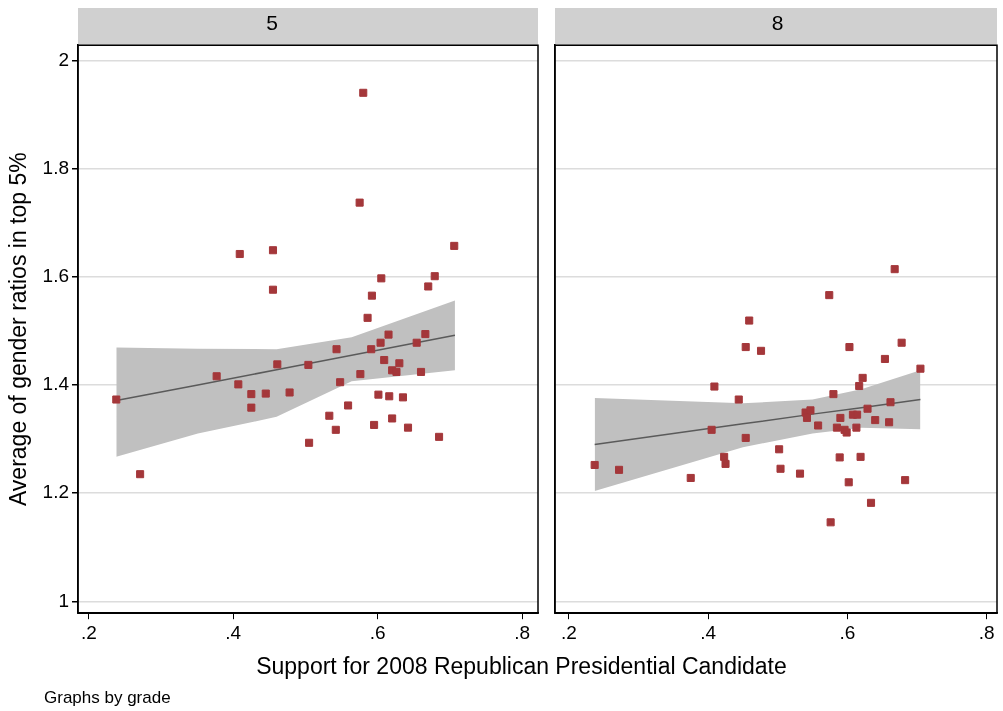 The height and width of the screenshot is (711, 1003). Describe the element at coordinates (777, 23) in the screenshot. I see `chart-title: 8` at that location.